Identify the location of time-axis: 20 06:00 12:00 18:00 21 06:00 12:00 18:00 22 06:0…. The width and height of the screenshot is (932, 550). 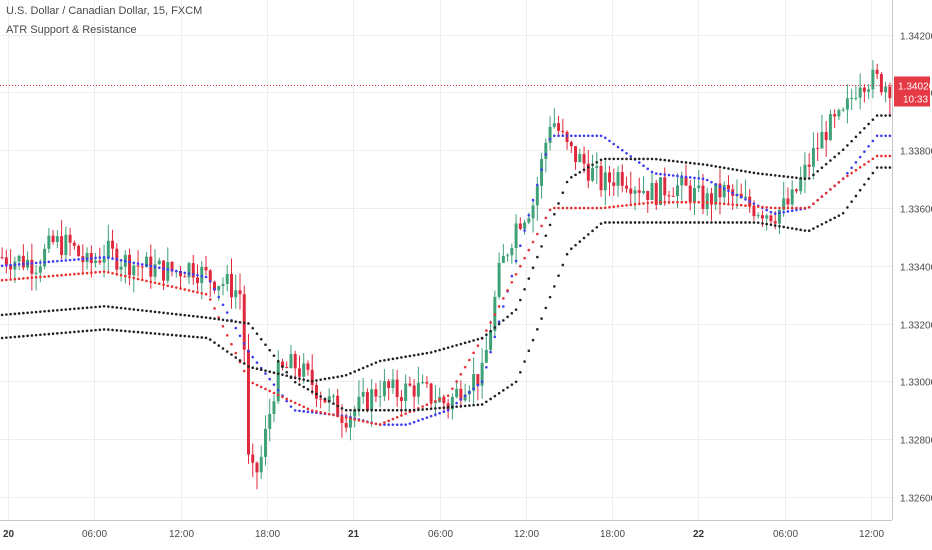
(446, 530).